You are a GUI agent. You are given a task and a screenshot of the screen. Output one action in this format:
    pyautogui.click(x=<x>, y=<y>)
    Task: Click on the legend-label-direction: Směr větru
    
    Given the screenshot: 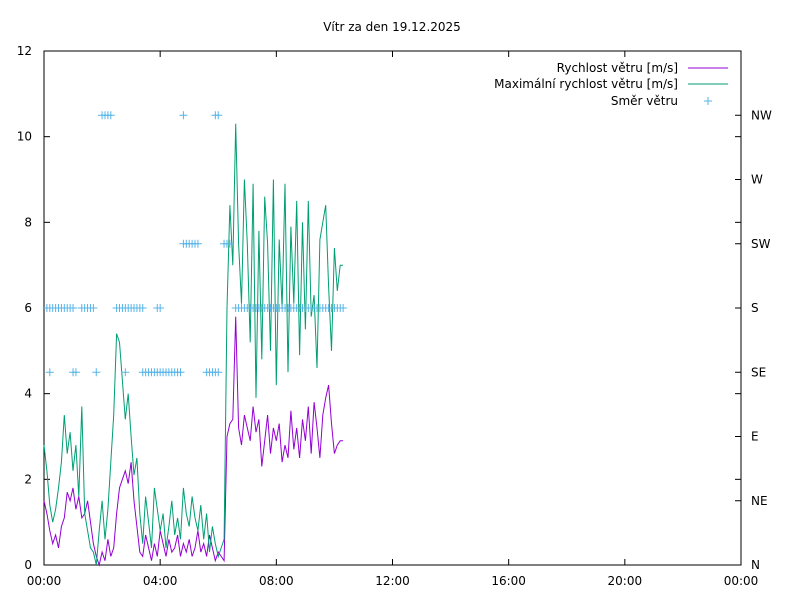 What is the action you would take?
    pyautogui.click(x=644, y=101)
    